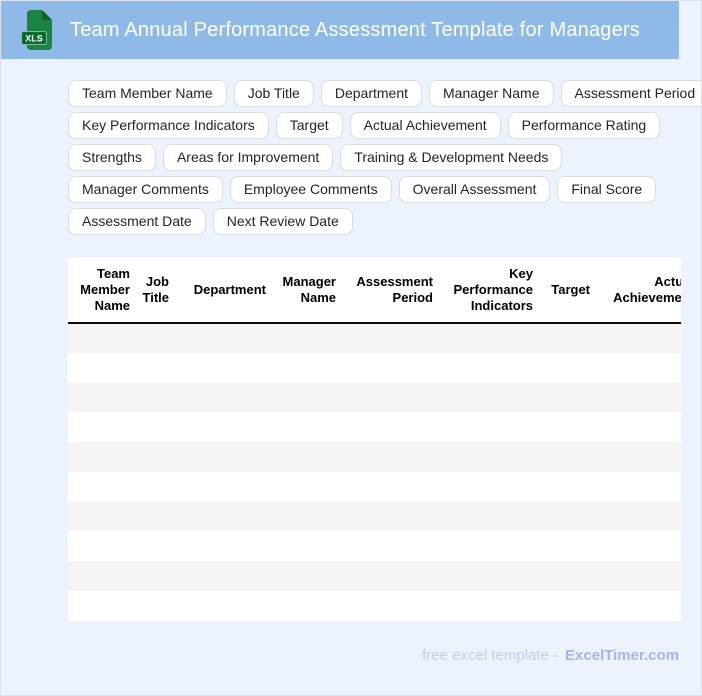 The height and width of the screenshot is (696, 702). I want to click on col-header-job-title: Job Title, so click(152, 291).